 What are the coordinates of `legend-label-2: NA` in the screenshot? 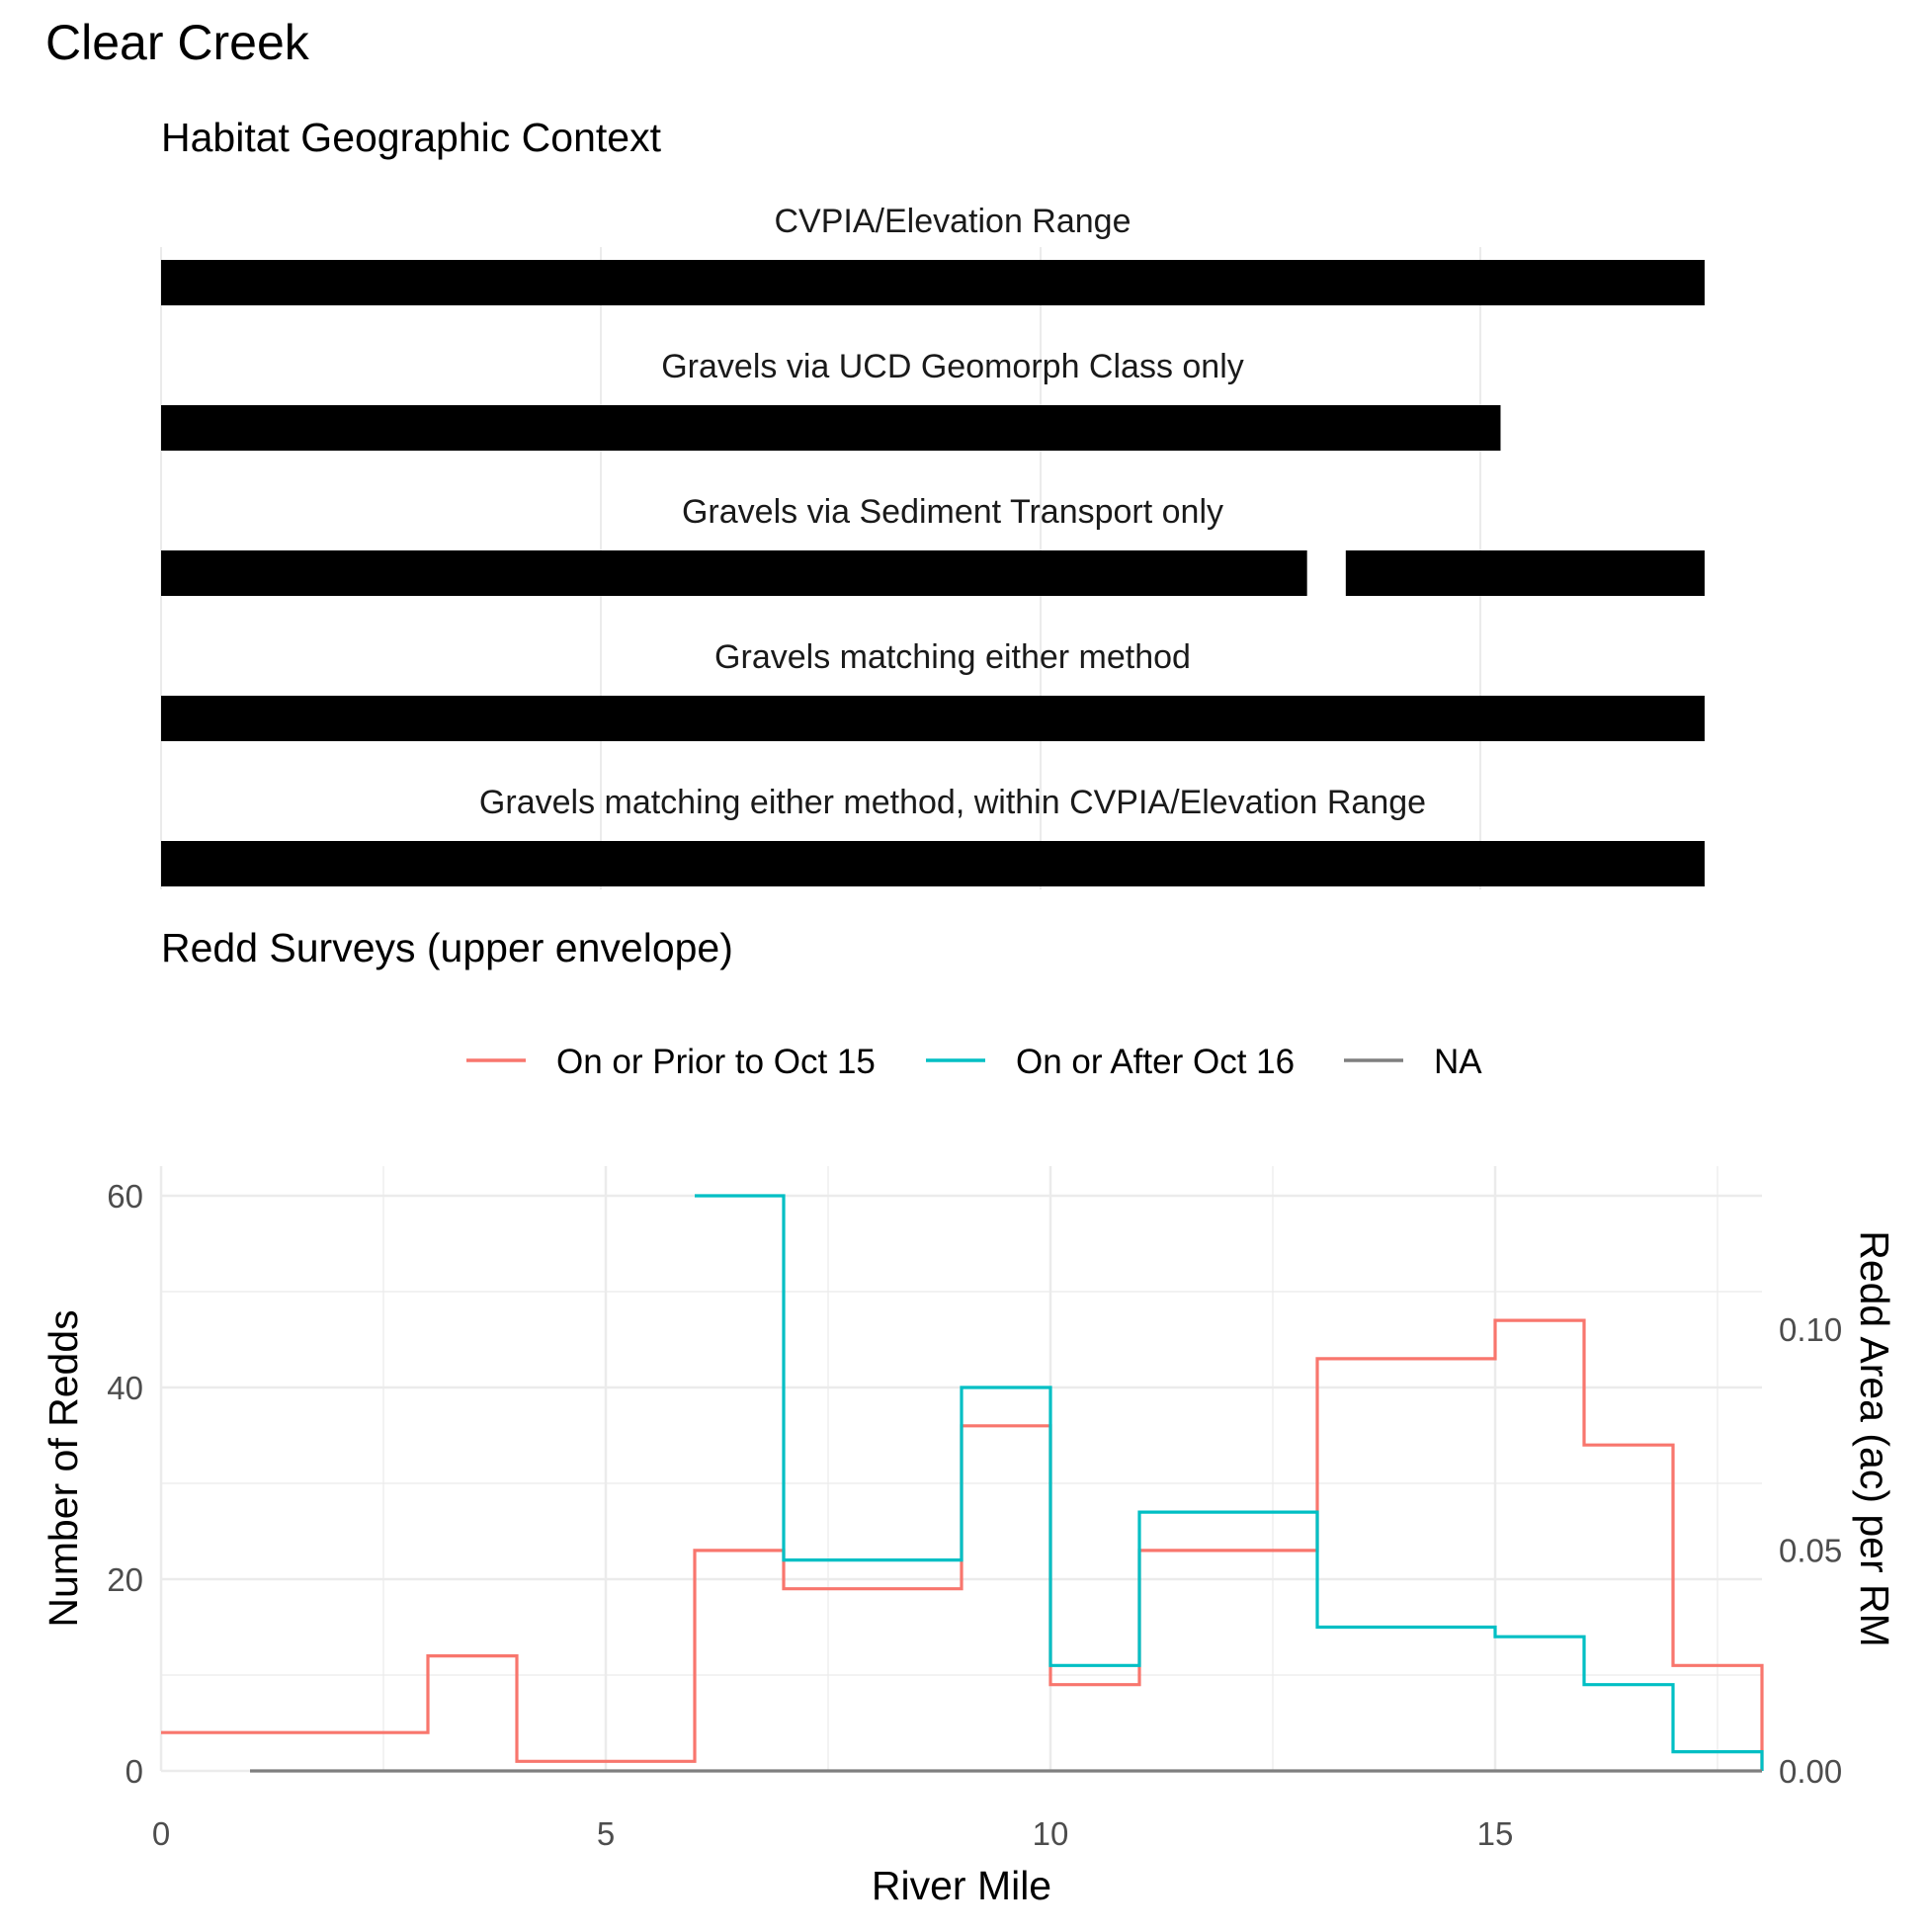 It's located at (1458, 1062).